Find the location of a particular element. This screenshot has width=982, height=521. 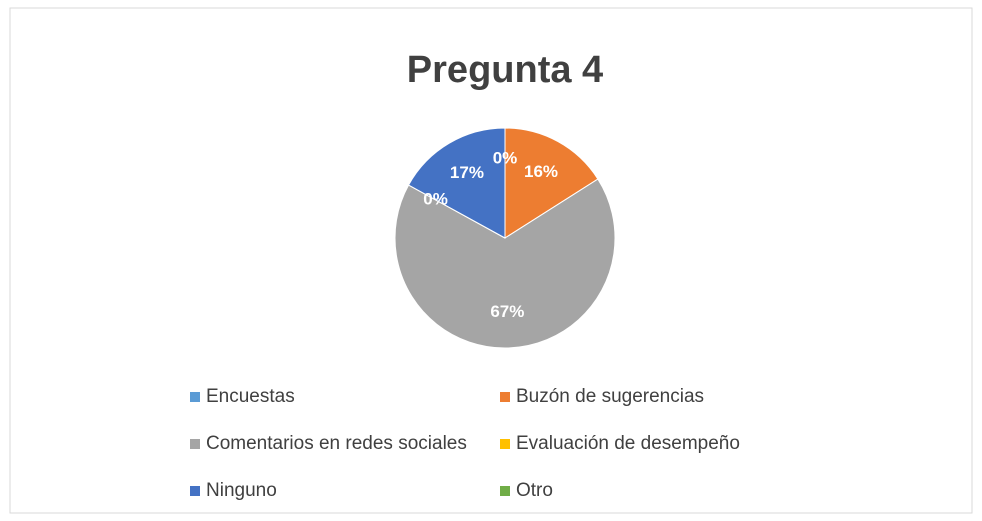

legend-label: Otro is located at coordinates (534, 490).